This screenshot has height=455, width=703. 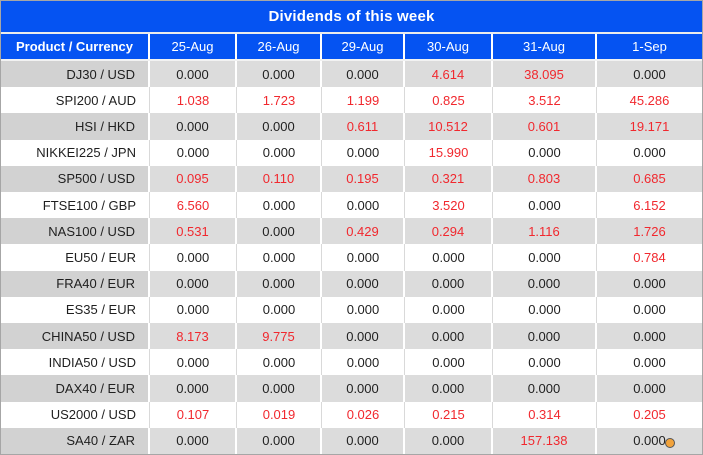 I want to click on dividend-value-cell: 0.314, so click(x=545, y=414).